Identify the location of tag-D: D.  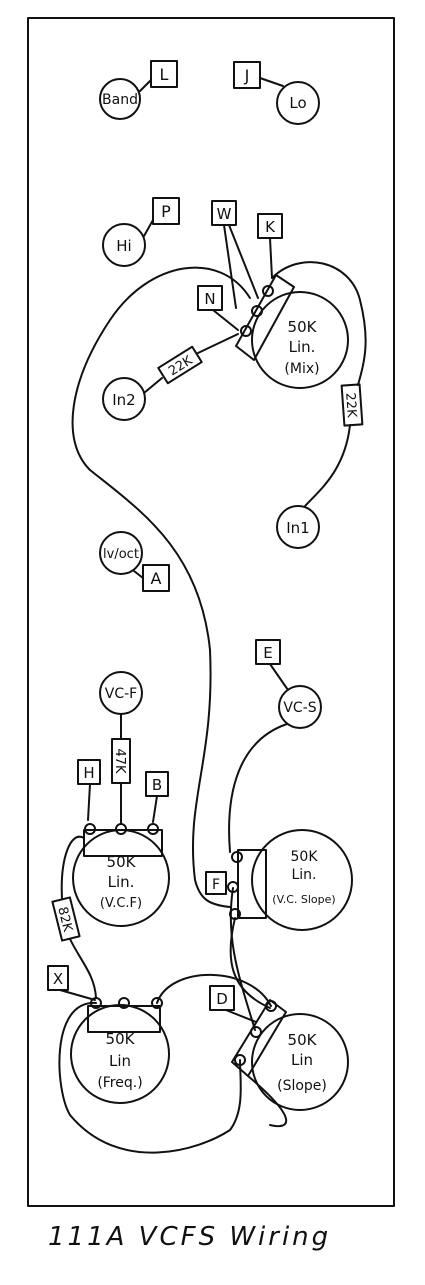
(222, 999).